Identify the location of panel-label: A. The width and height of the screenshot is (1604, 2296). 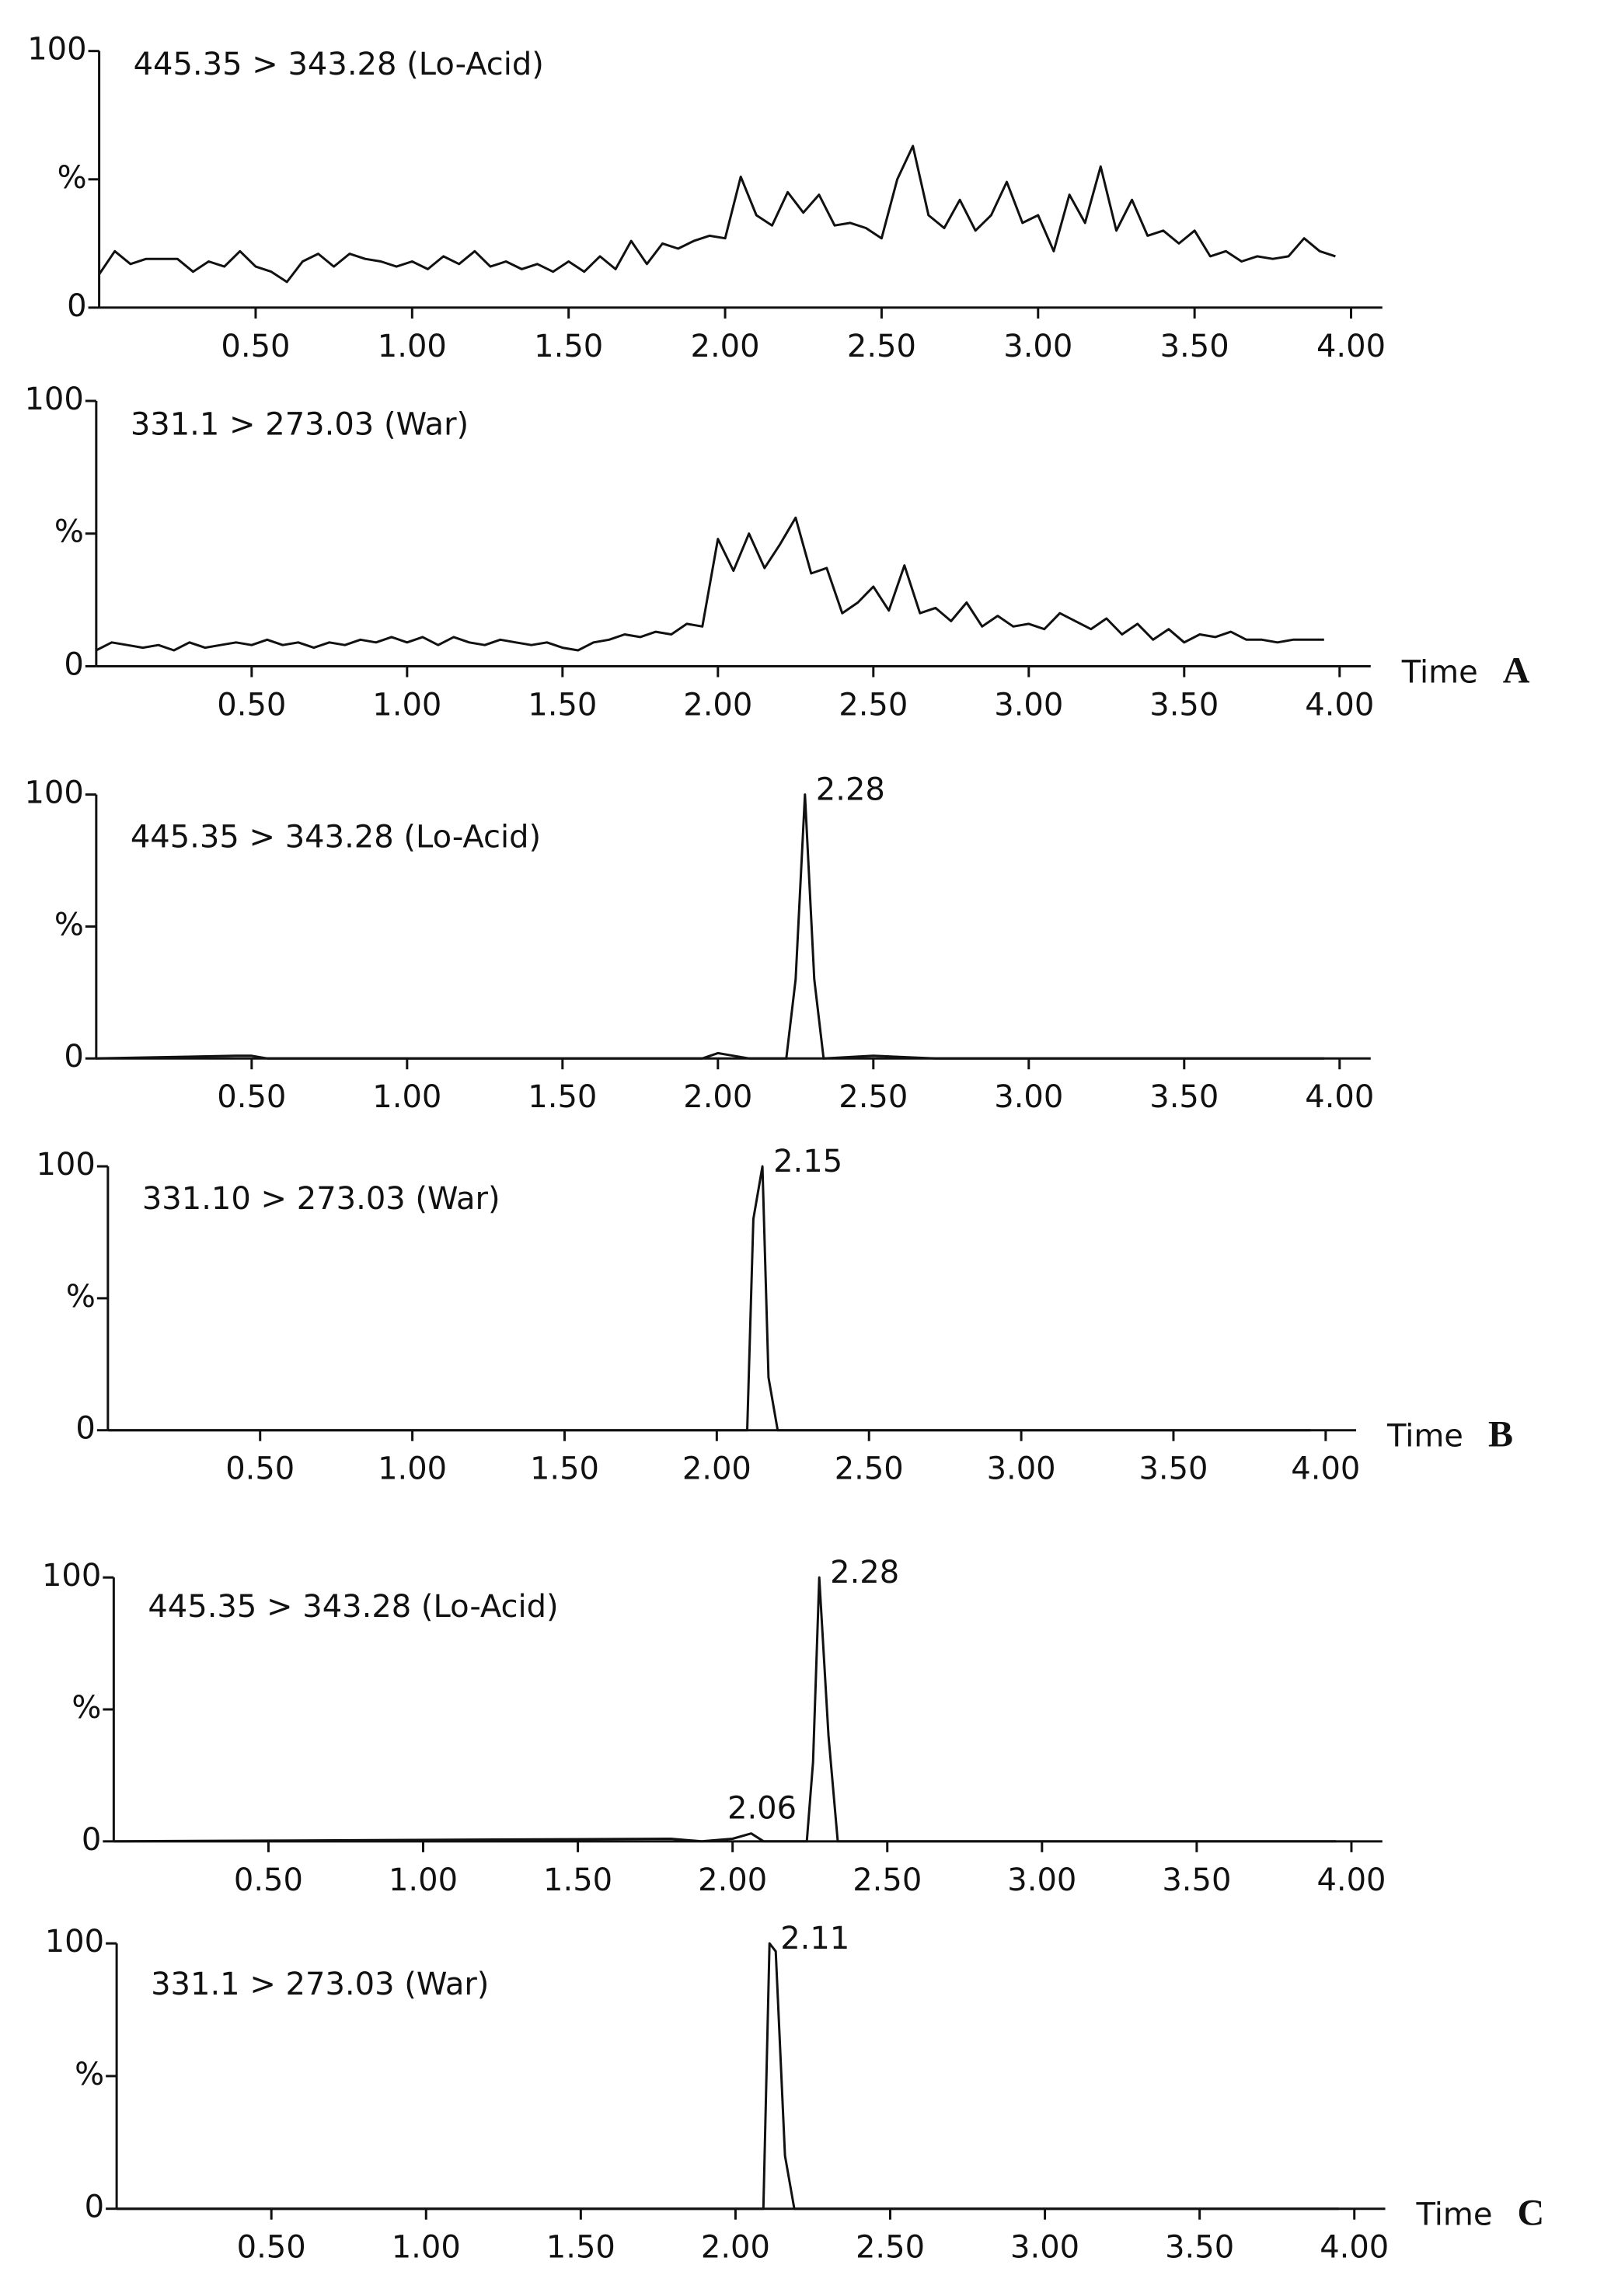
(1516, 671).